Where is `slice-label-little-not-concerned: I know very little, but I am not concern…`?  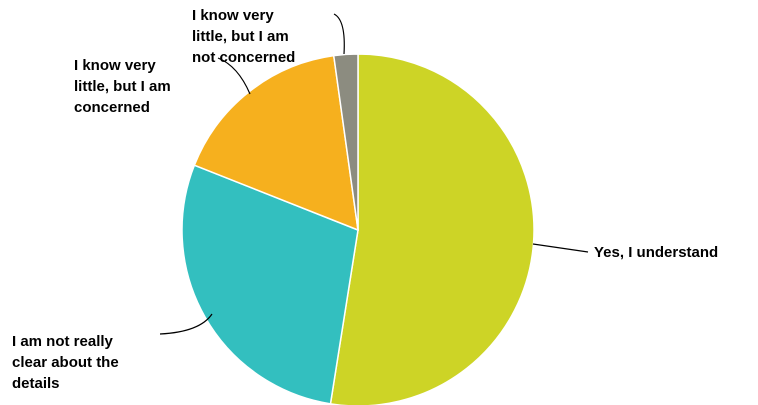
slice-label-little-not-concerned: I know very little, but I am not concern… is located at coordinates (243, 36).